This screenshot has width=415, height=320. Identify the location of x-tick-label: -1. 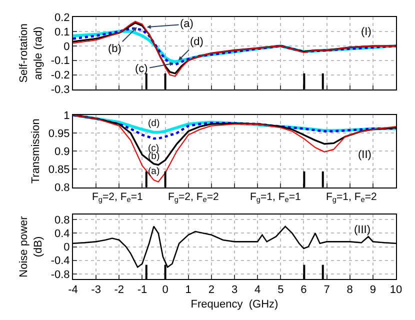
(142, 290).